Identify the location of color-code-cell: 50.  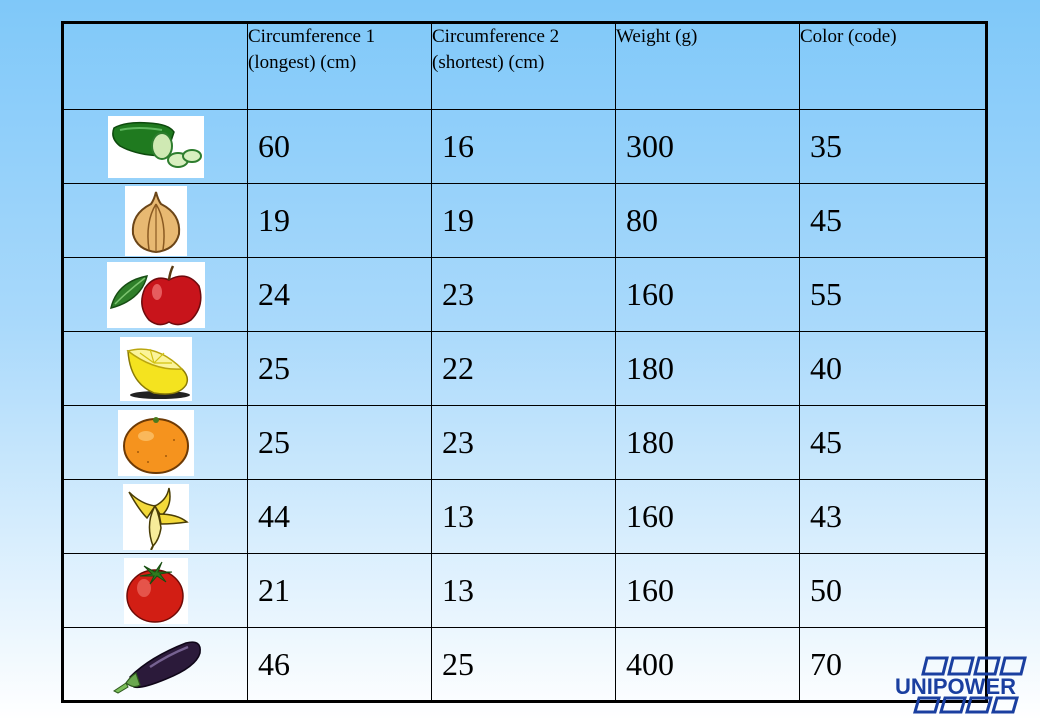
(893, 590).